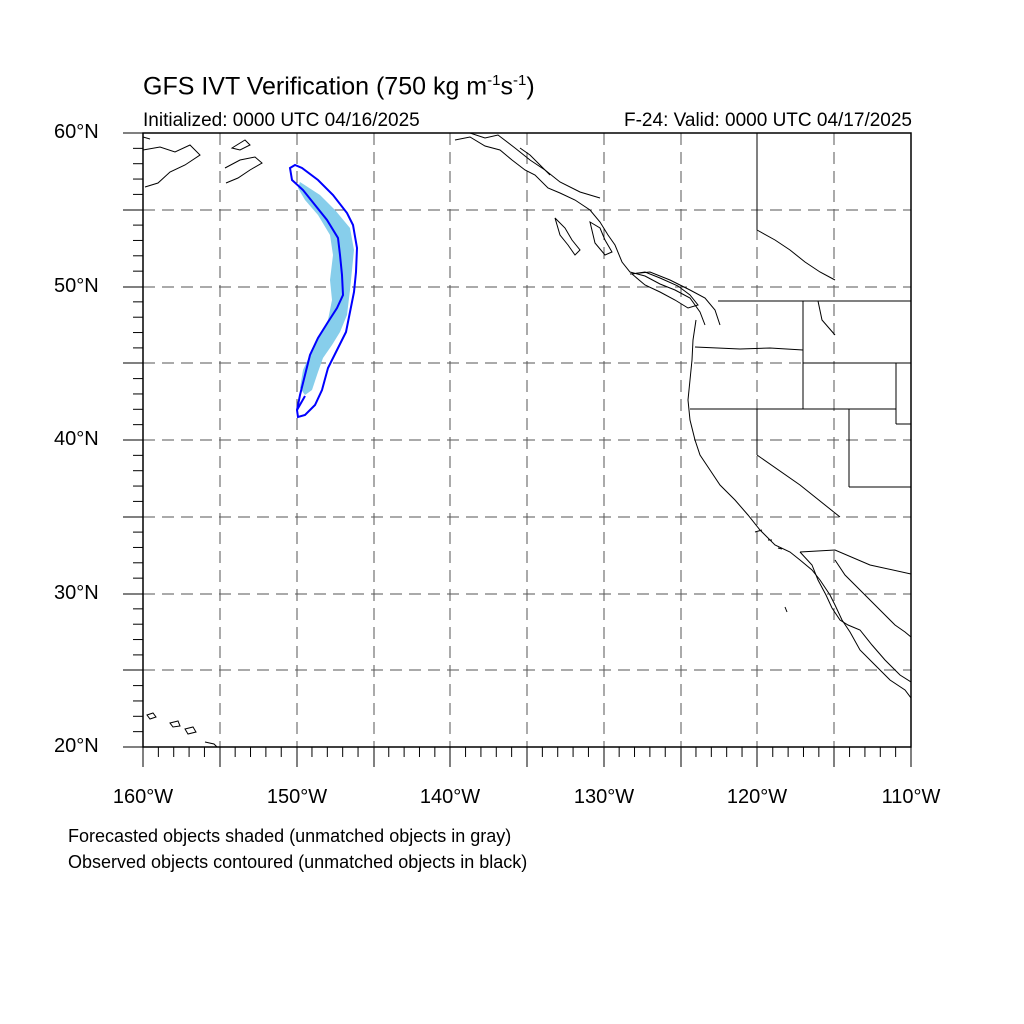 Image resolution: width=1024 pixels, height=1024 pixels. What do you see at coordinates (76, 286) in the screenshot?
I see `lat-label-50n: 50°N` at bounding box center [76, 286].